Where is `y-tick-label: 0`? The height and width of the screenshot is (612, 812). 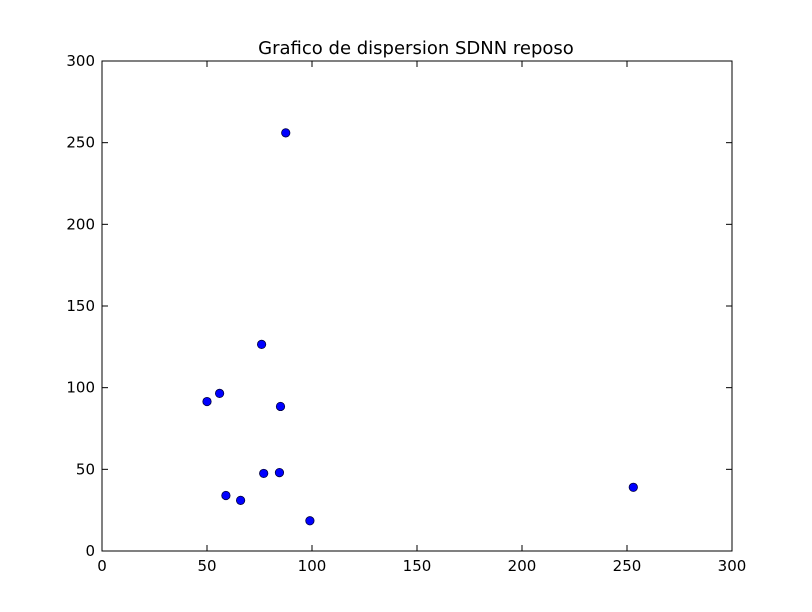
y-tick-label: 0 is located at coordinates (90, 551).